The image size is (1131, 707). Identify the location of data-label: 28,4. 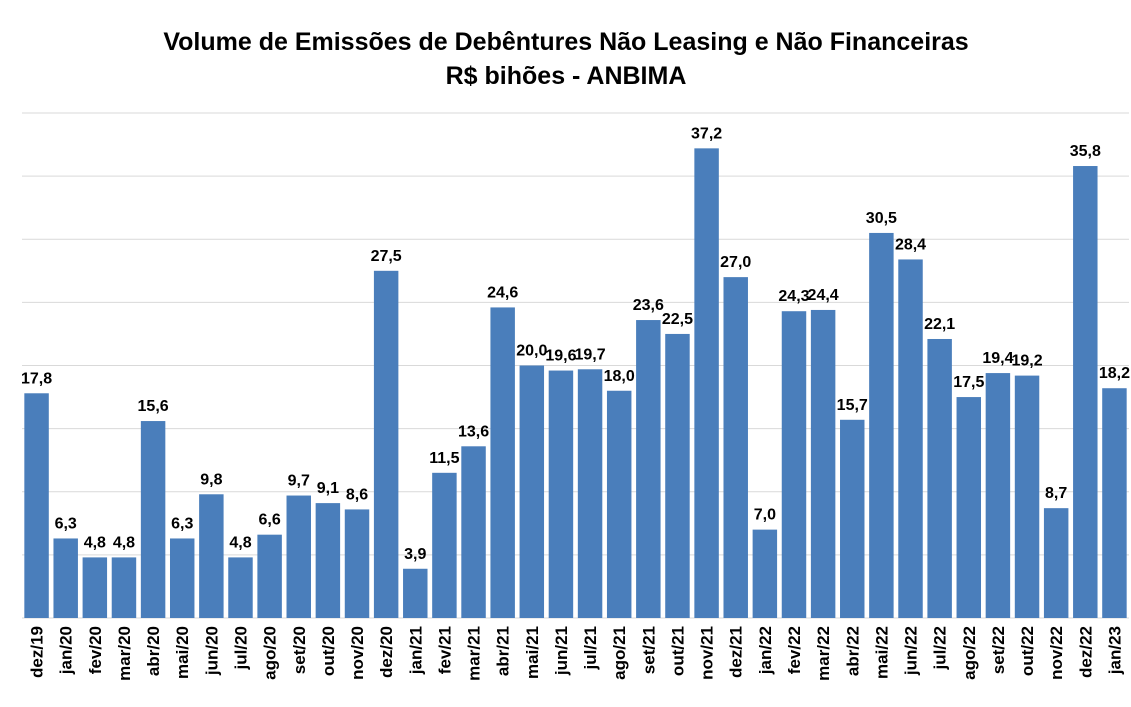
(910, 244).